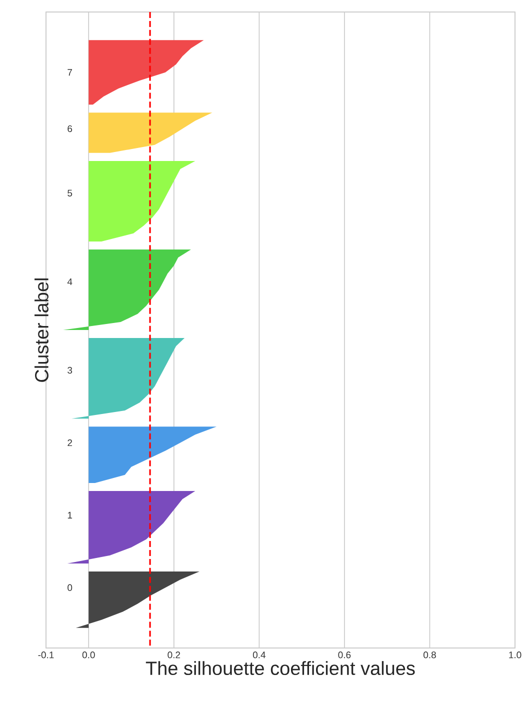 This screenshot has width=524, height=708. Describe the element at coordinates (70, 442) in the screenshot. I see `y-tick-label: 2` at that location.